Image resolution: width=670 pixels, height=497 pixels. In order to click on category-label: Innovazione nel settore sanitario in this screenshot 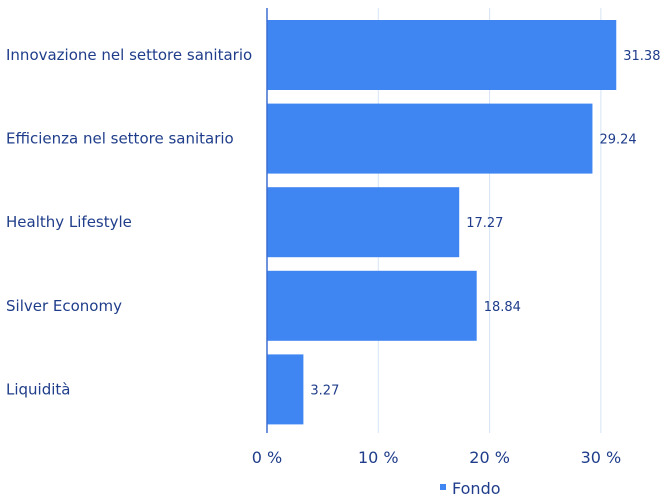, I will do `click(129, 55)`.